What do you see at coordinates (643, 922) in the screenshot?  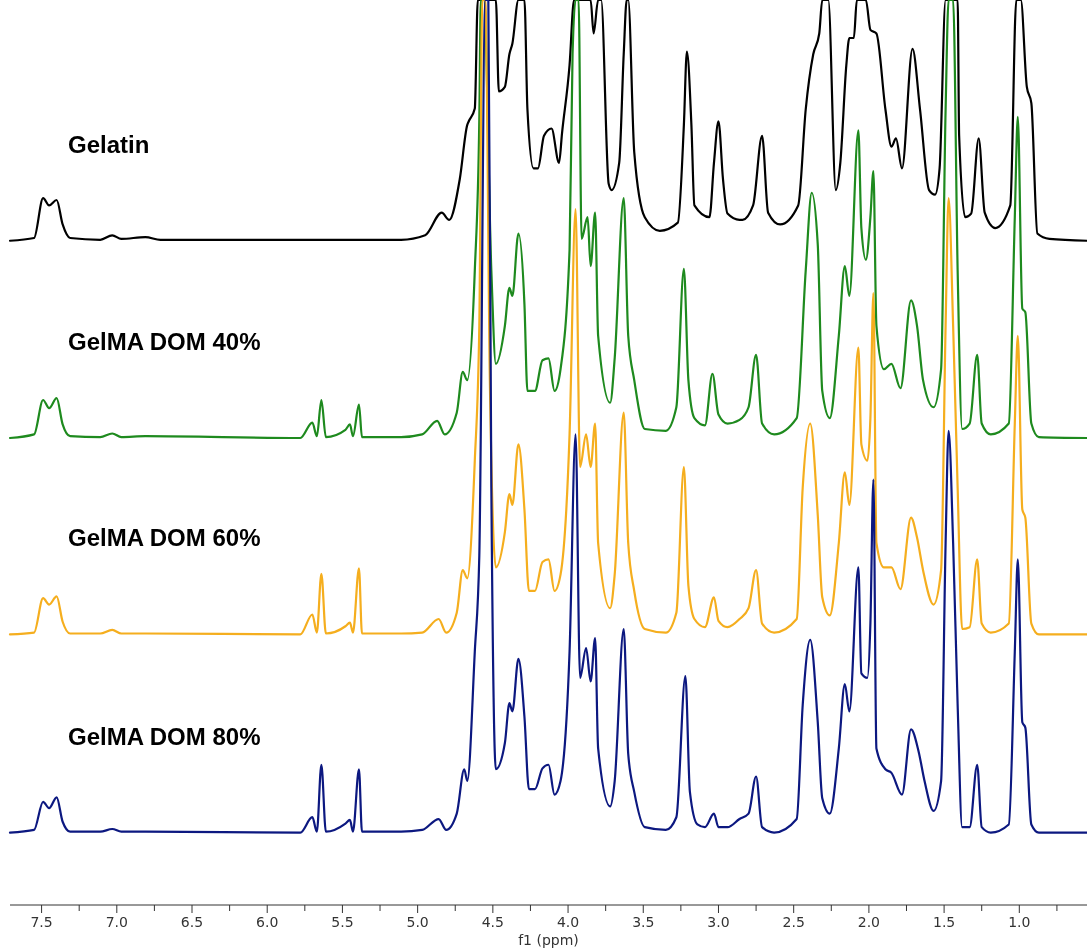 I see `x-tick-label: 3.5` at bounding box center [643, 922].